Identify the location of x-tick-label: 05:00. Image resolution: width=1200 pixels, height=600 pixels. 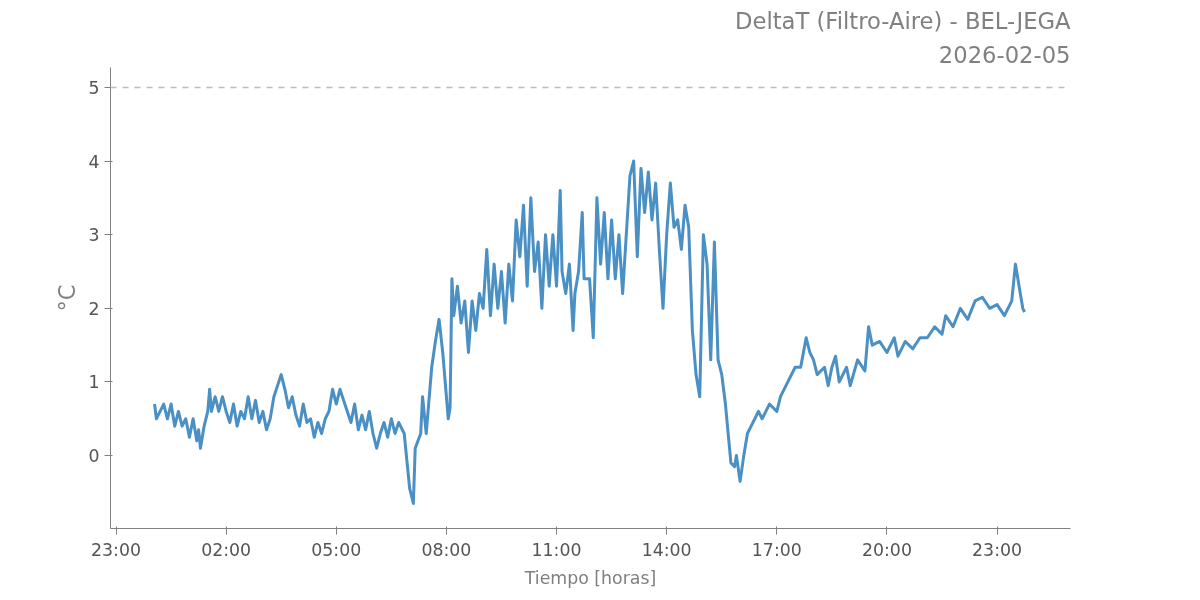
(336, 549).